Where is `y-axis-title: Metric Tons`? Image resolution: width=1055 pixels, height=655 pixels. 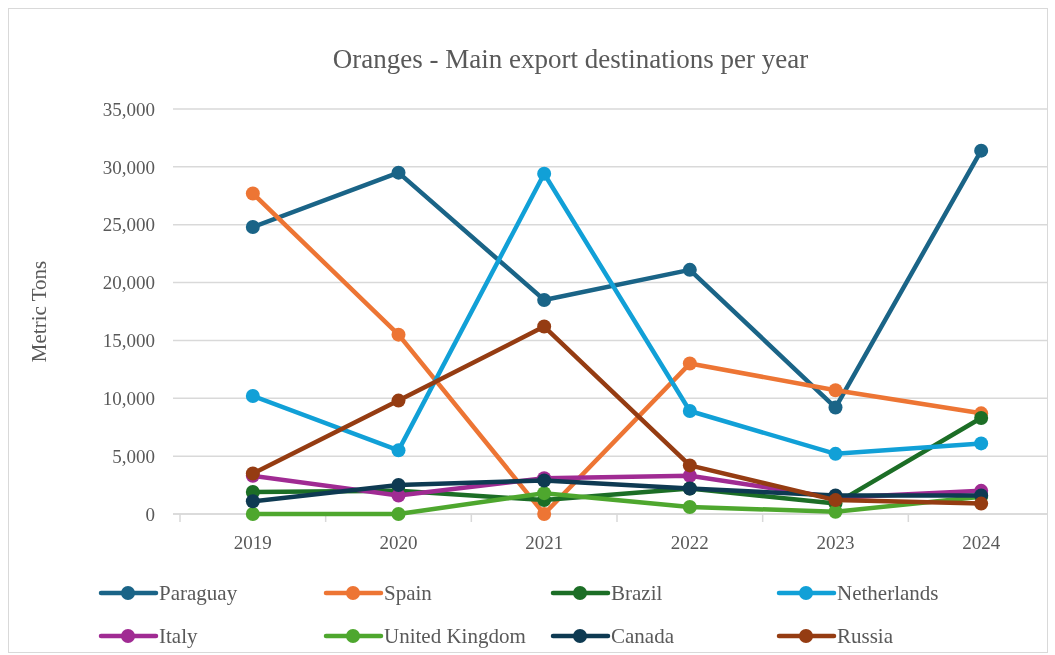 y-axis-title: Metric Tons is located at coordinates (39, 311).